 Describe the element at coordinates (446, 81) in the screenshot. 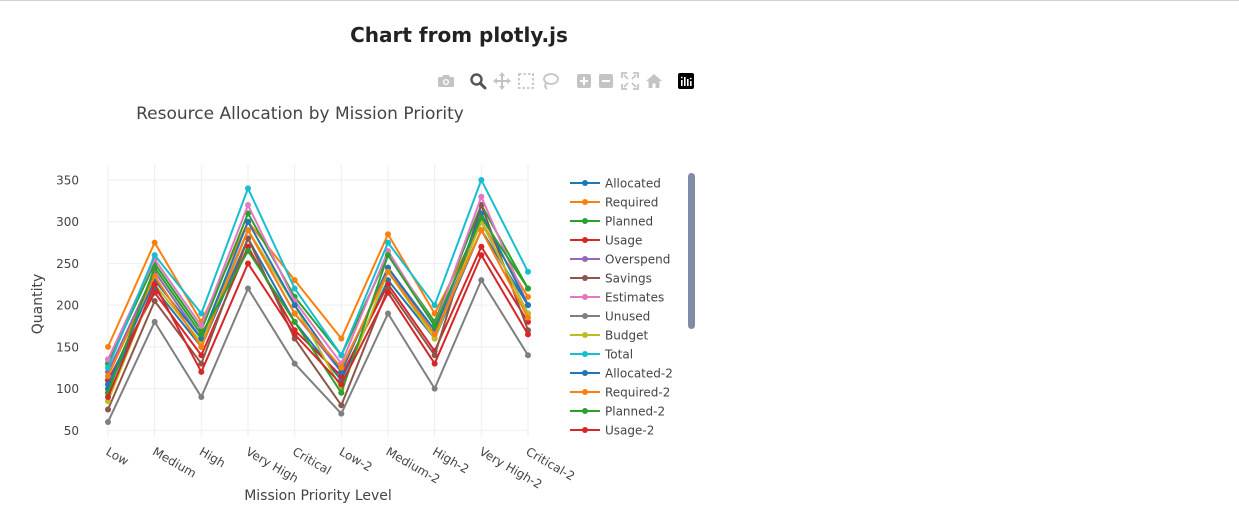

I see `download-plot-button` at that location.